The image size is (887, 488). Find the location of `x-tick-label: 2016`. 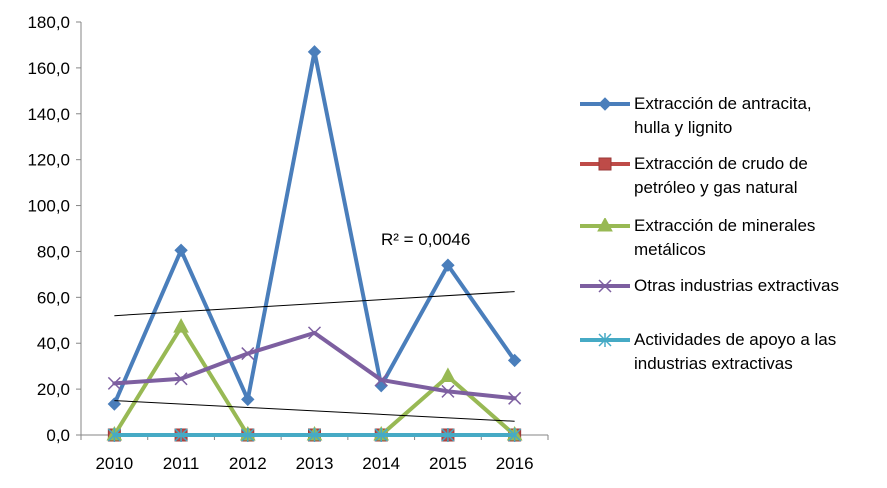

x-tick-label: 2016 is located at coordinates (515, 463).